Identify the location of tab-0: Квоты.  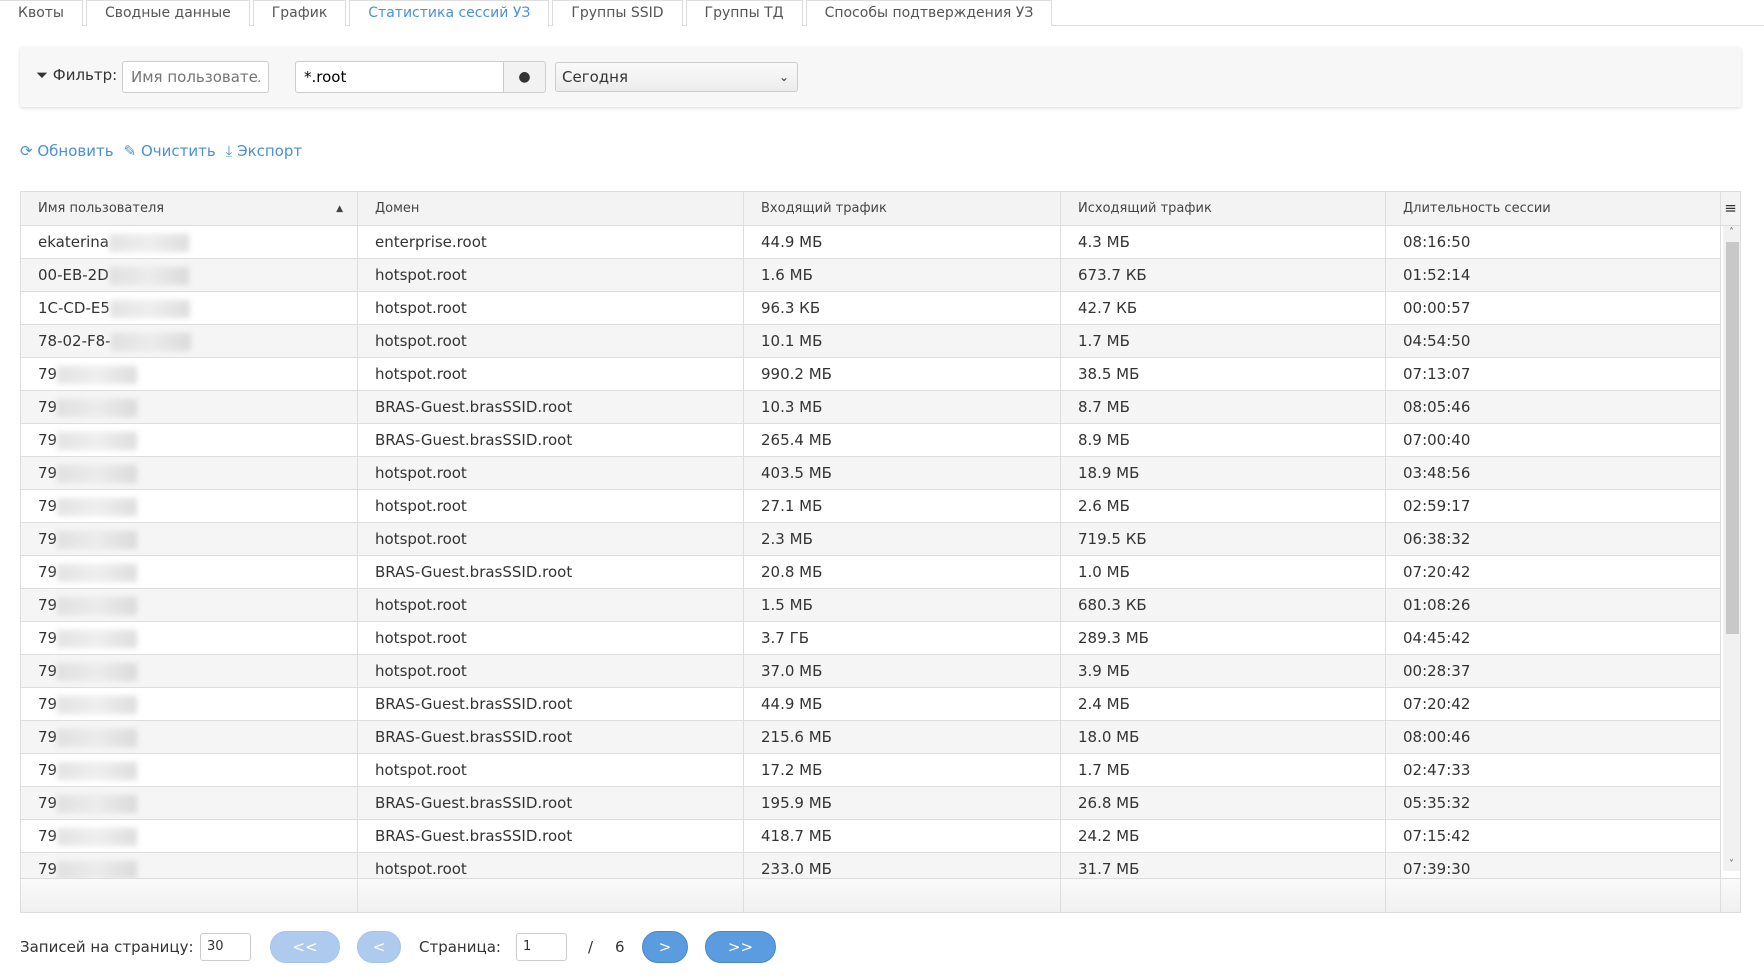
(41, 13).